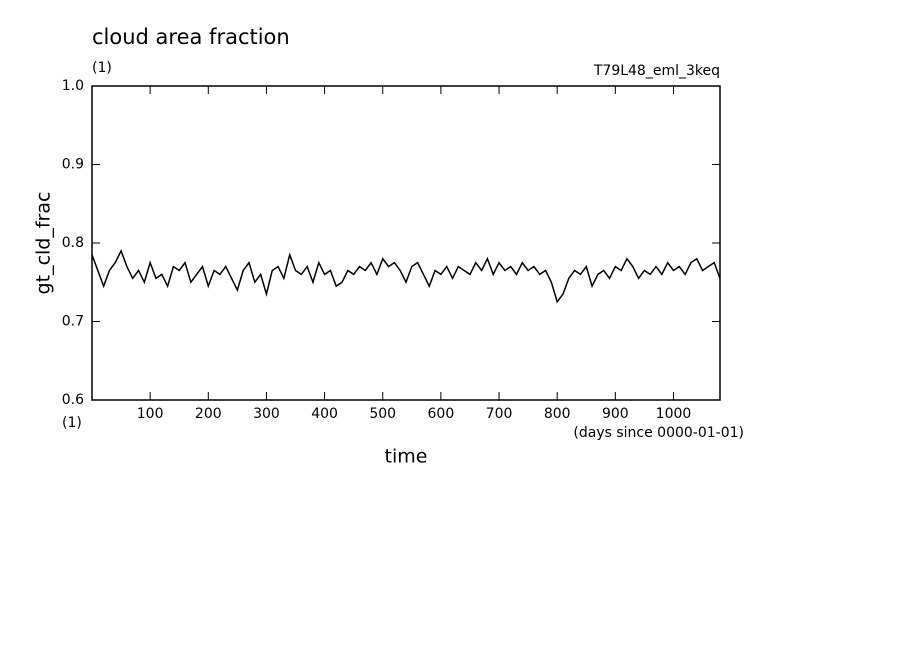 The width and height of the screenshot is (904, 658). I want to click on x-tick-label: 500, so click(382, 414).